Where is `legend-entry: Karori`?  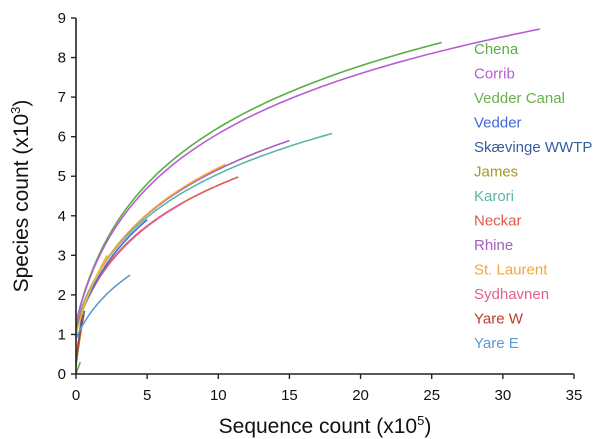 legend-entry: Karori is located at coordinates (494, 196).